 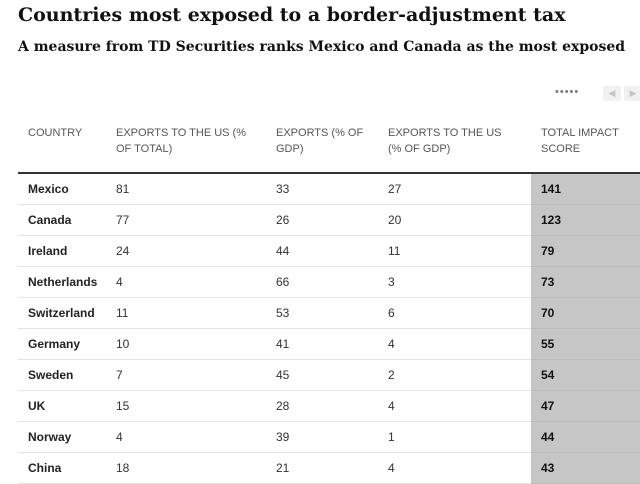 What do you see at coordinates (322, 406) in the screenshot?
I see `exports-gdp-cell: 28` at bounding box center [322, 406].